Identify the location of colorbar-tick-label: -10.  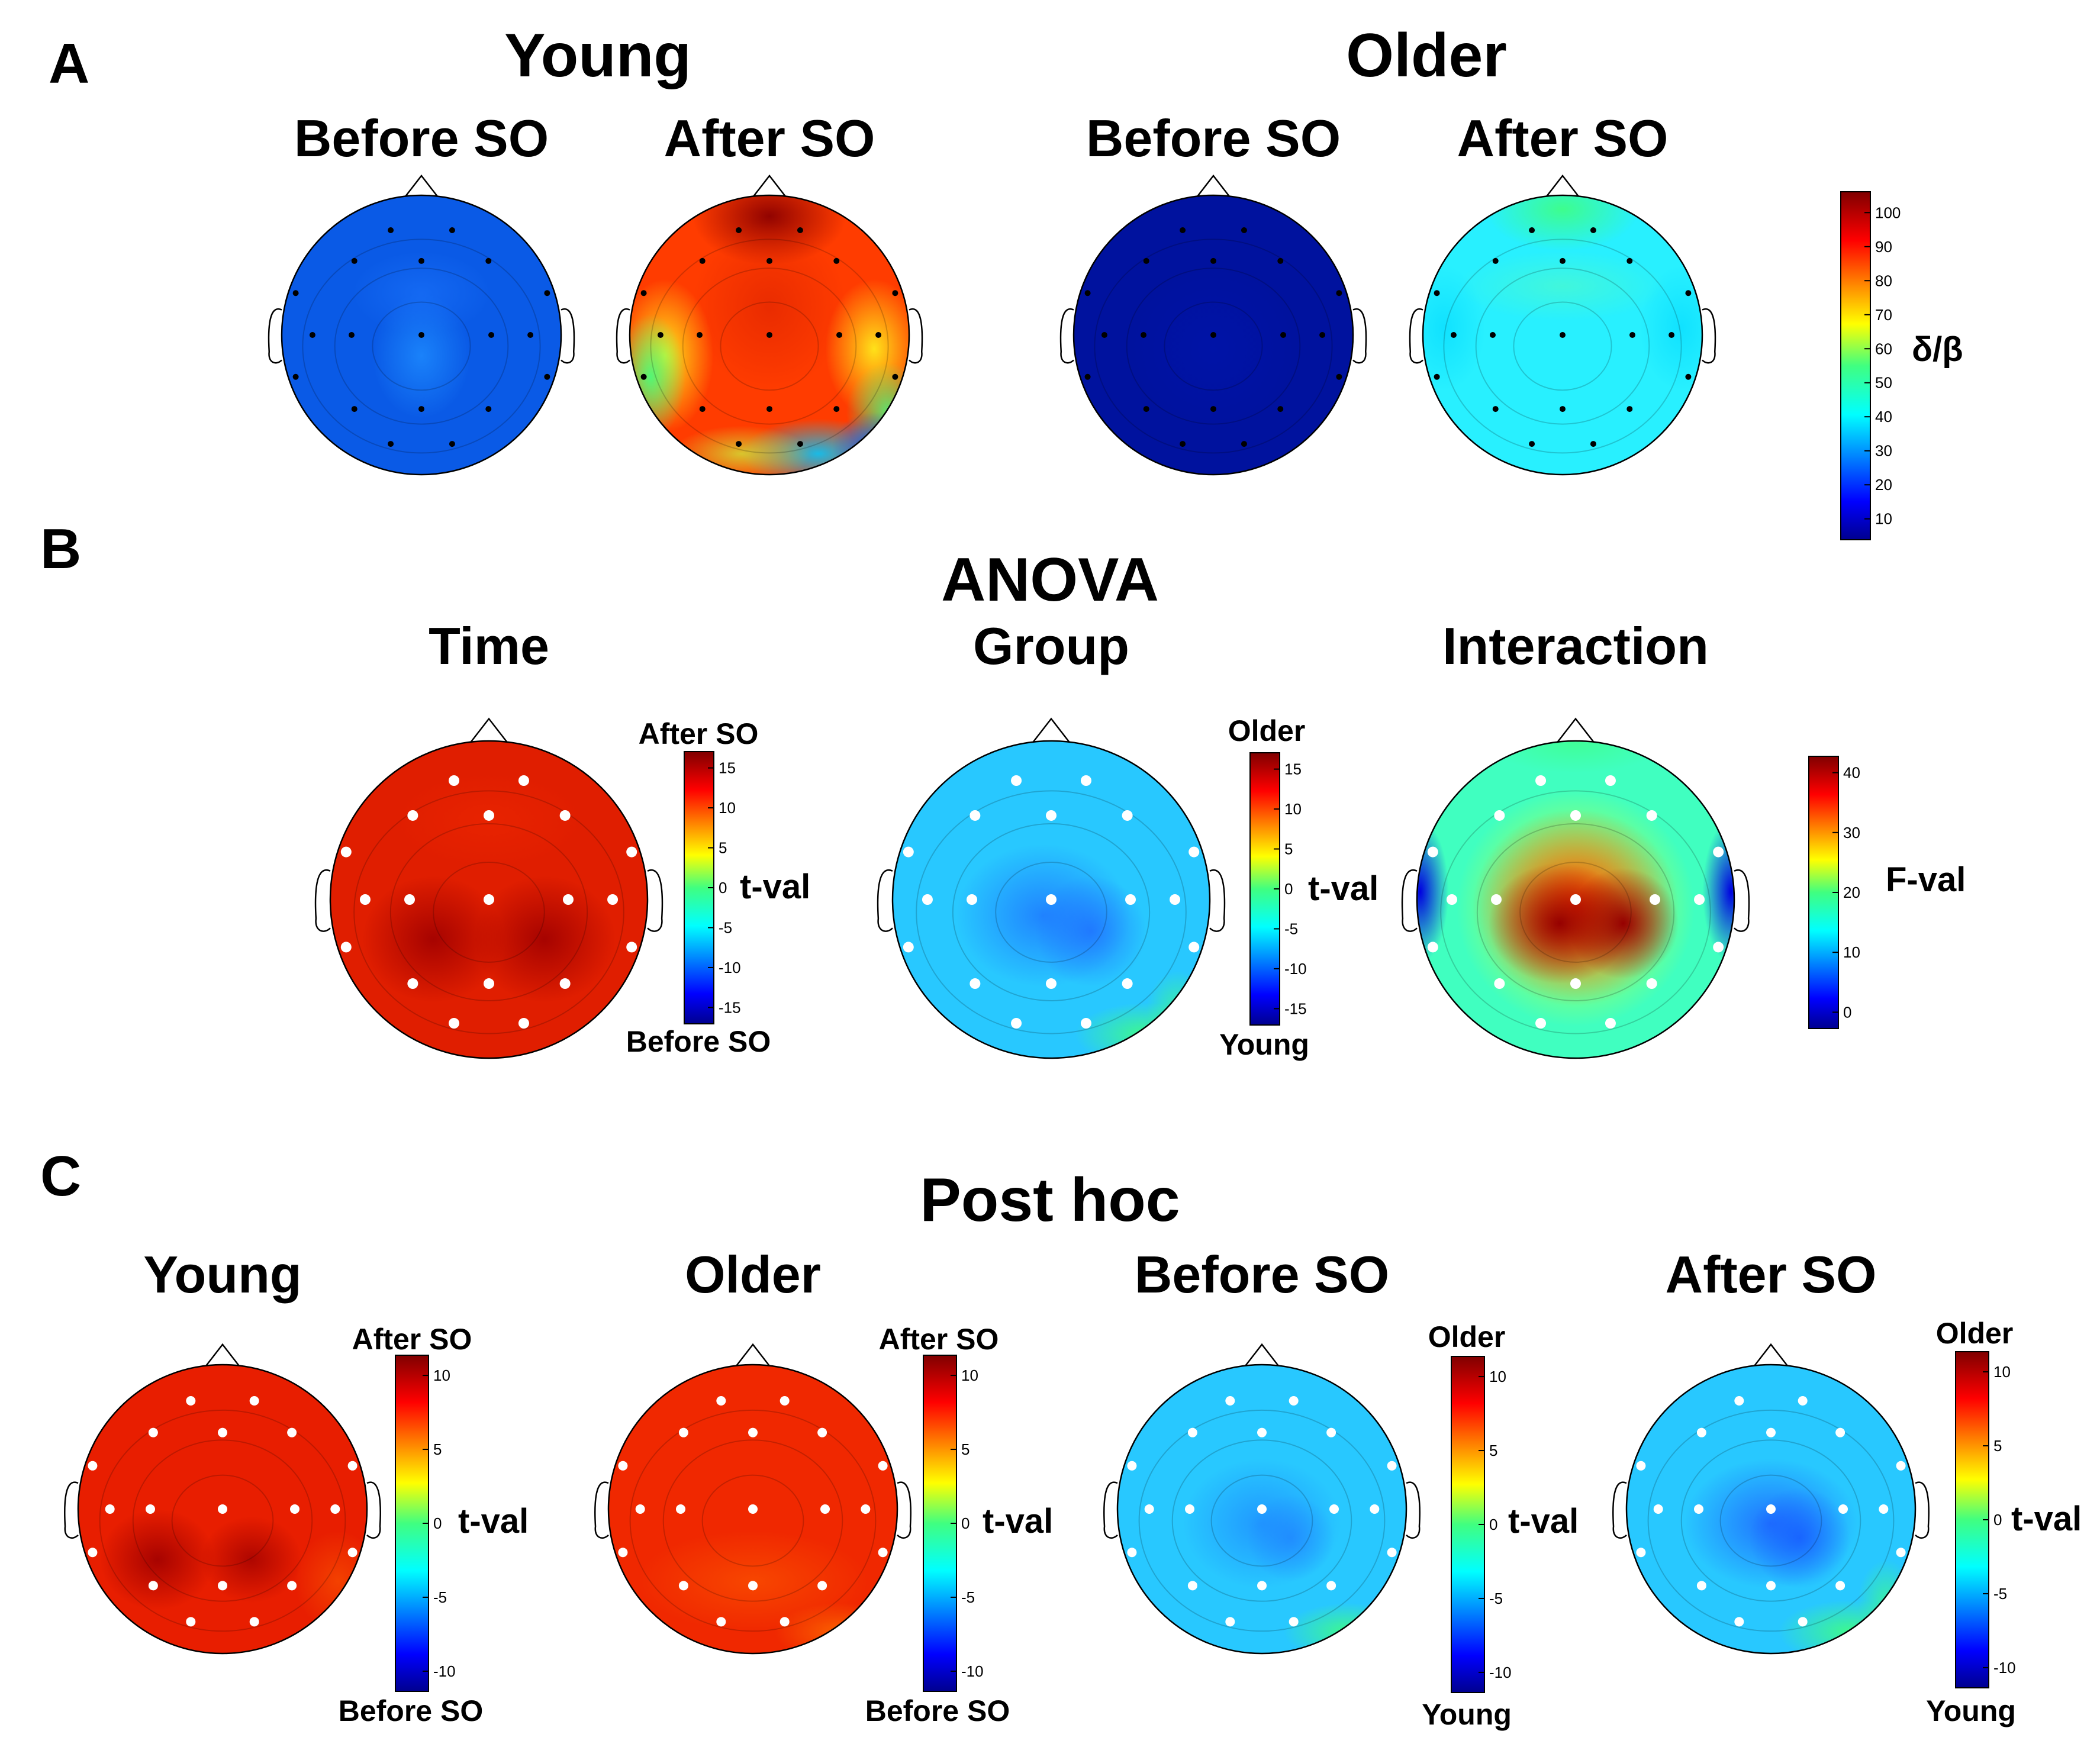
(444, 1671).